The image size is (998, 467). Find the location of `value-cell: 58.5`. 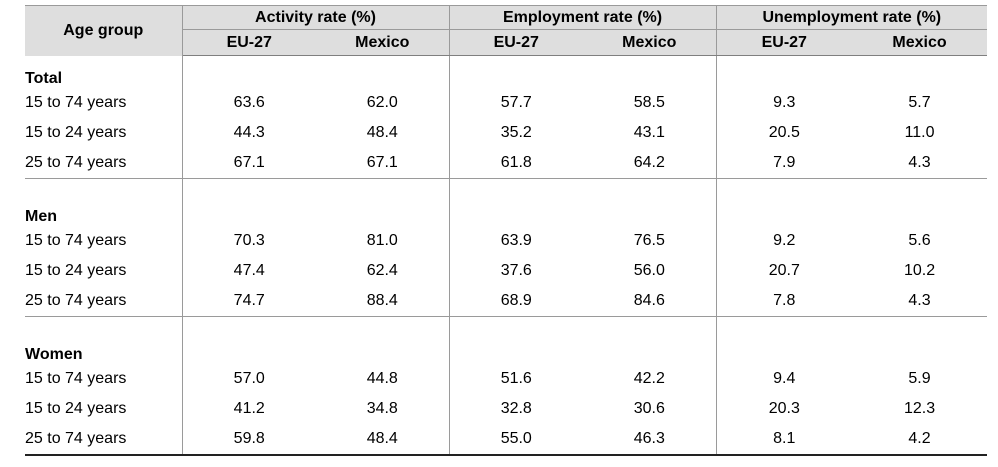

value-cell: 58.5 is located at coordinates (650, 103).